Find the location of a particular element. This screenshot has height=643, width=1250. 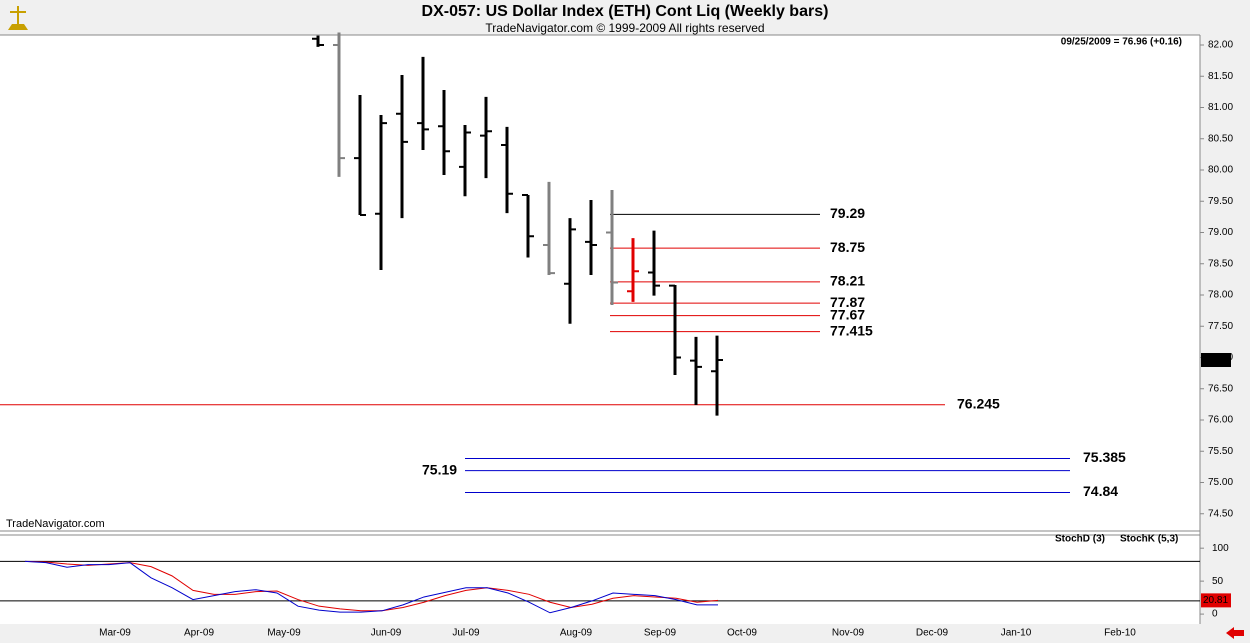

level-label: 77.87 is located at coordinates (847, 302).